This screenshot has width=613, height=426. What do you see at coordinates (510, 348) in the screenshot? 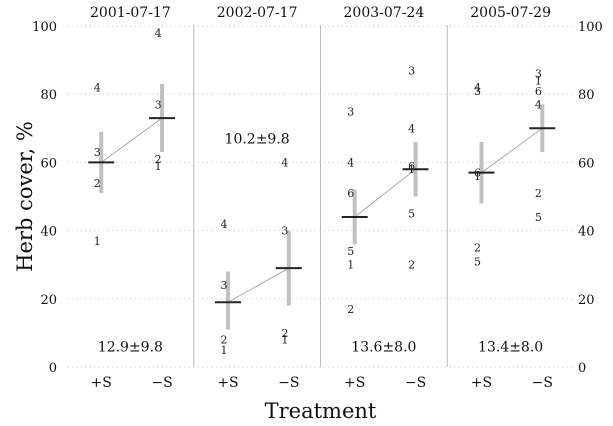
I see `panel-annotation: 13.4±8.0` at bounding box center [510, 348].